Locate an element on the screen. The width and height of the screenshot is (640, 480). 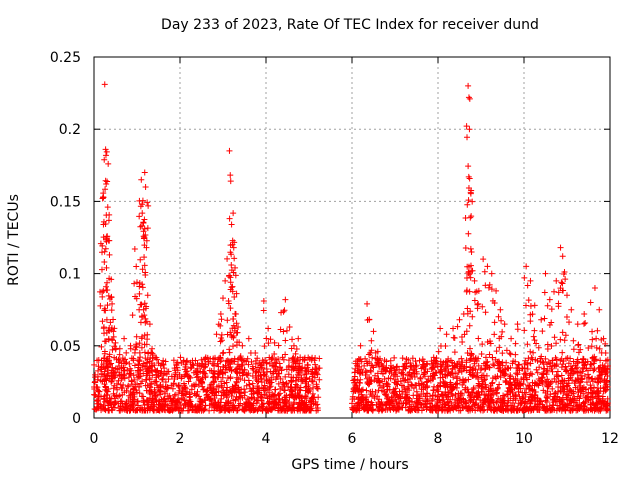
y-tick-label: 0 is located at coordinates (76, 419).